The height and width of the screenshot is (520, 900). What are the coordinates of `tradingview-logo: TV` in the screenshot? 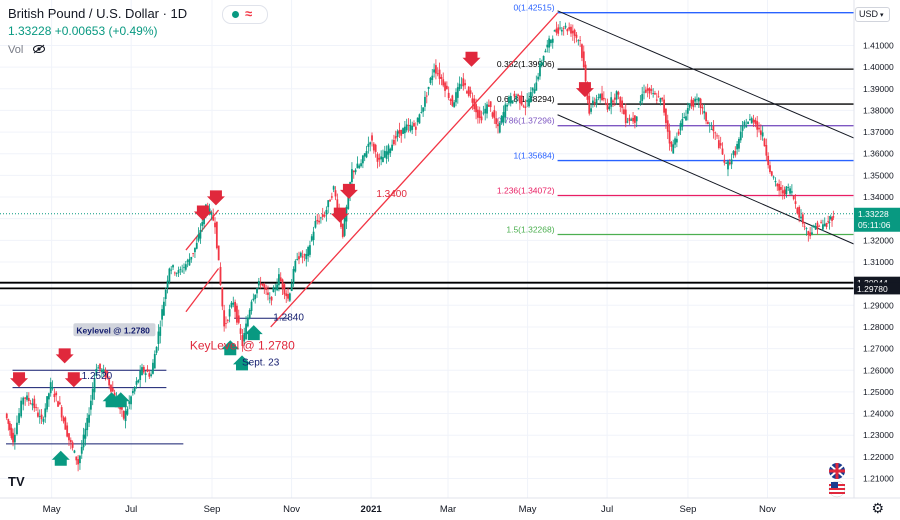 It's located at (16, 481).